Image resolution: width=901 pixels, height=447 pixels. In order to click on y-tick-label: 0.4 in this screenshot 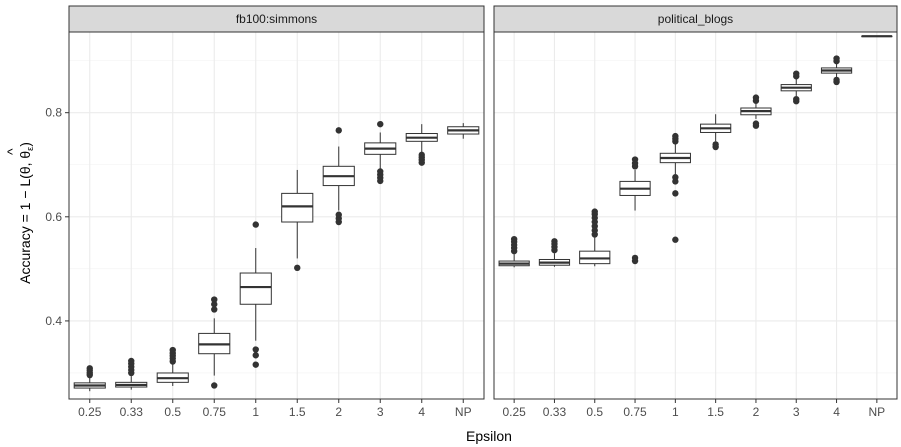, I will do `click(53, 321)`.